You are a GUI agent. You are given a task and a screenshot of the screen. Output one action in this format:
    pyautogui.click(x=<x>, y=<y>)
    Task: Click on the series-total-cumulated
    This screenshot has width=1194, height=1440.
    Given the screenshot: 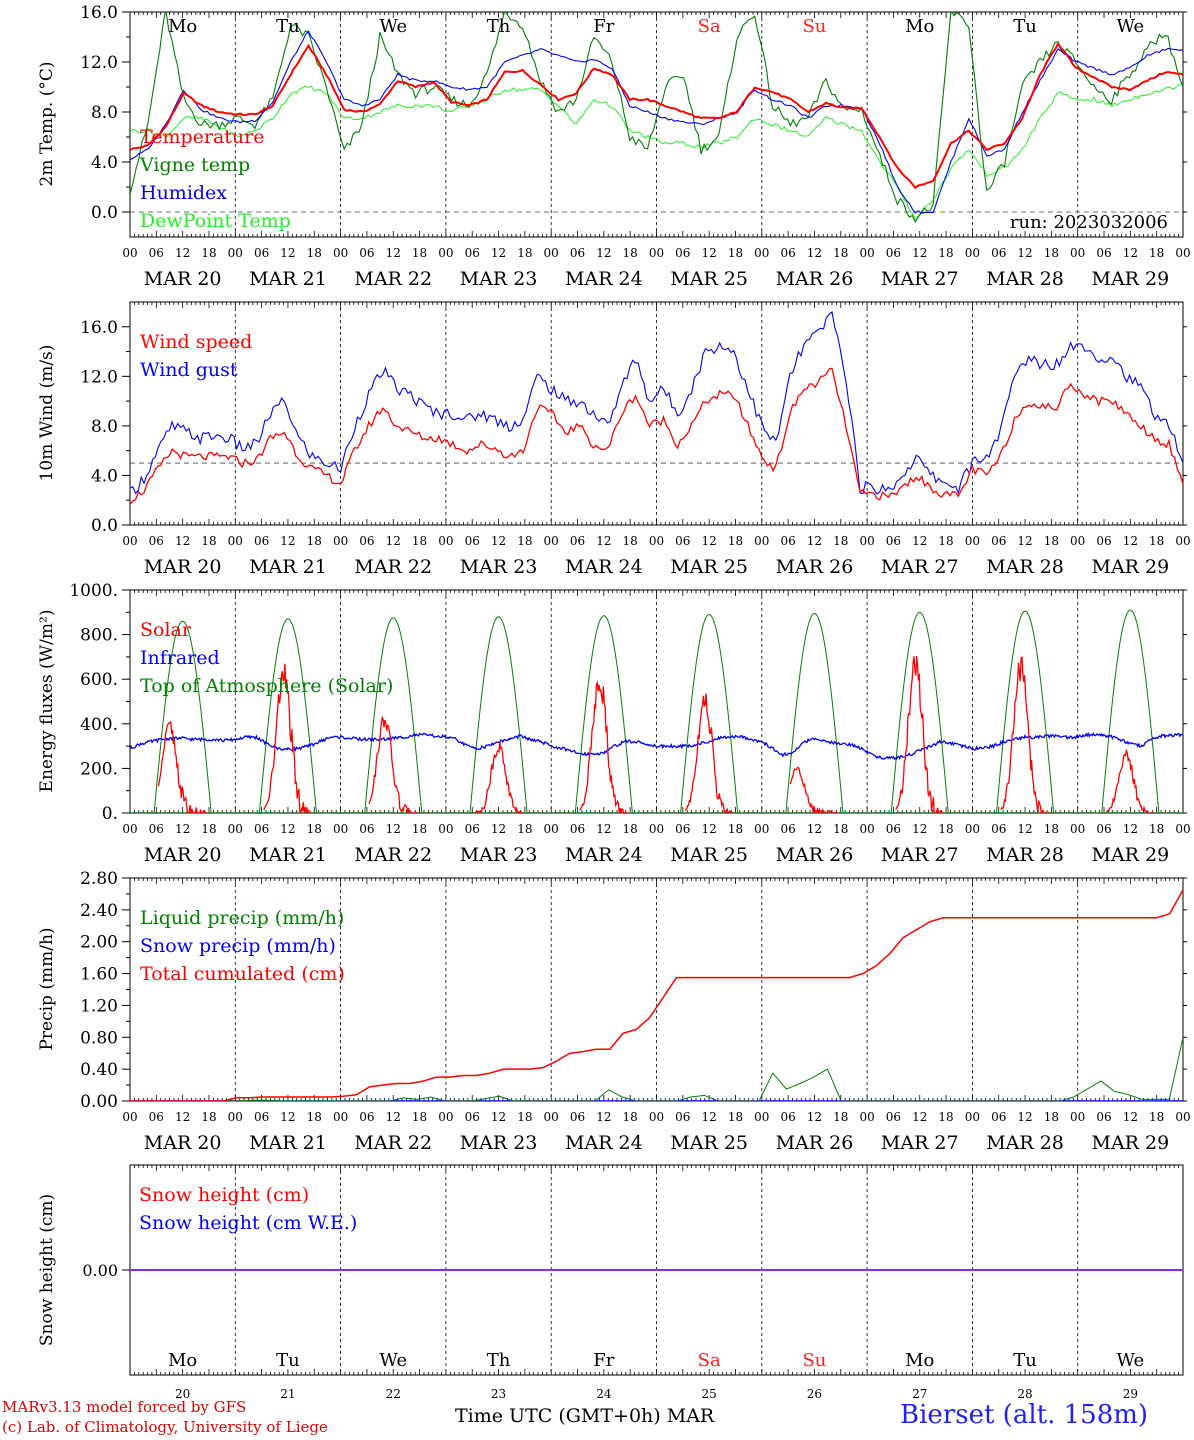 What is the action you would take?
    pyautogui.click(x=656, y=995)
    